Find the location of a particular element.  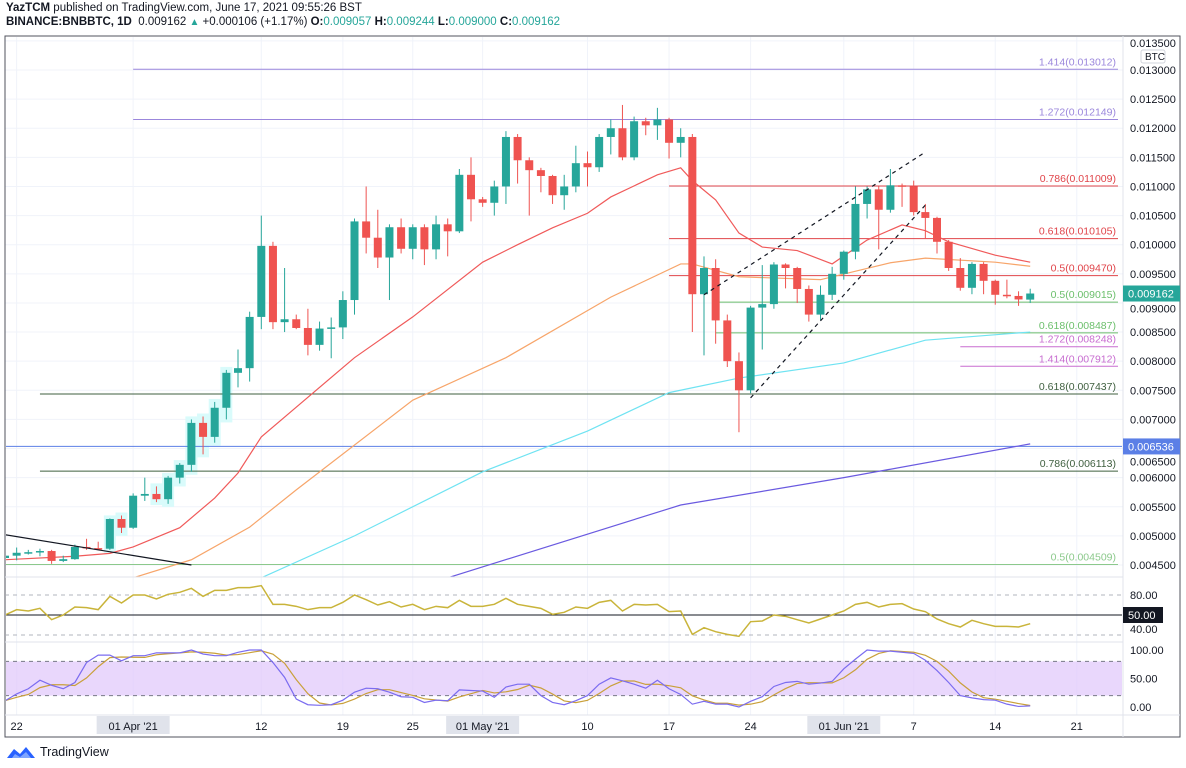

moving-average-line is located at coordinates (739, 510).